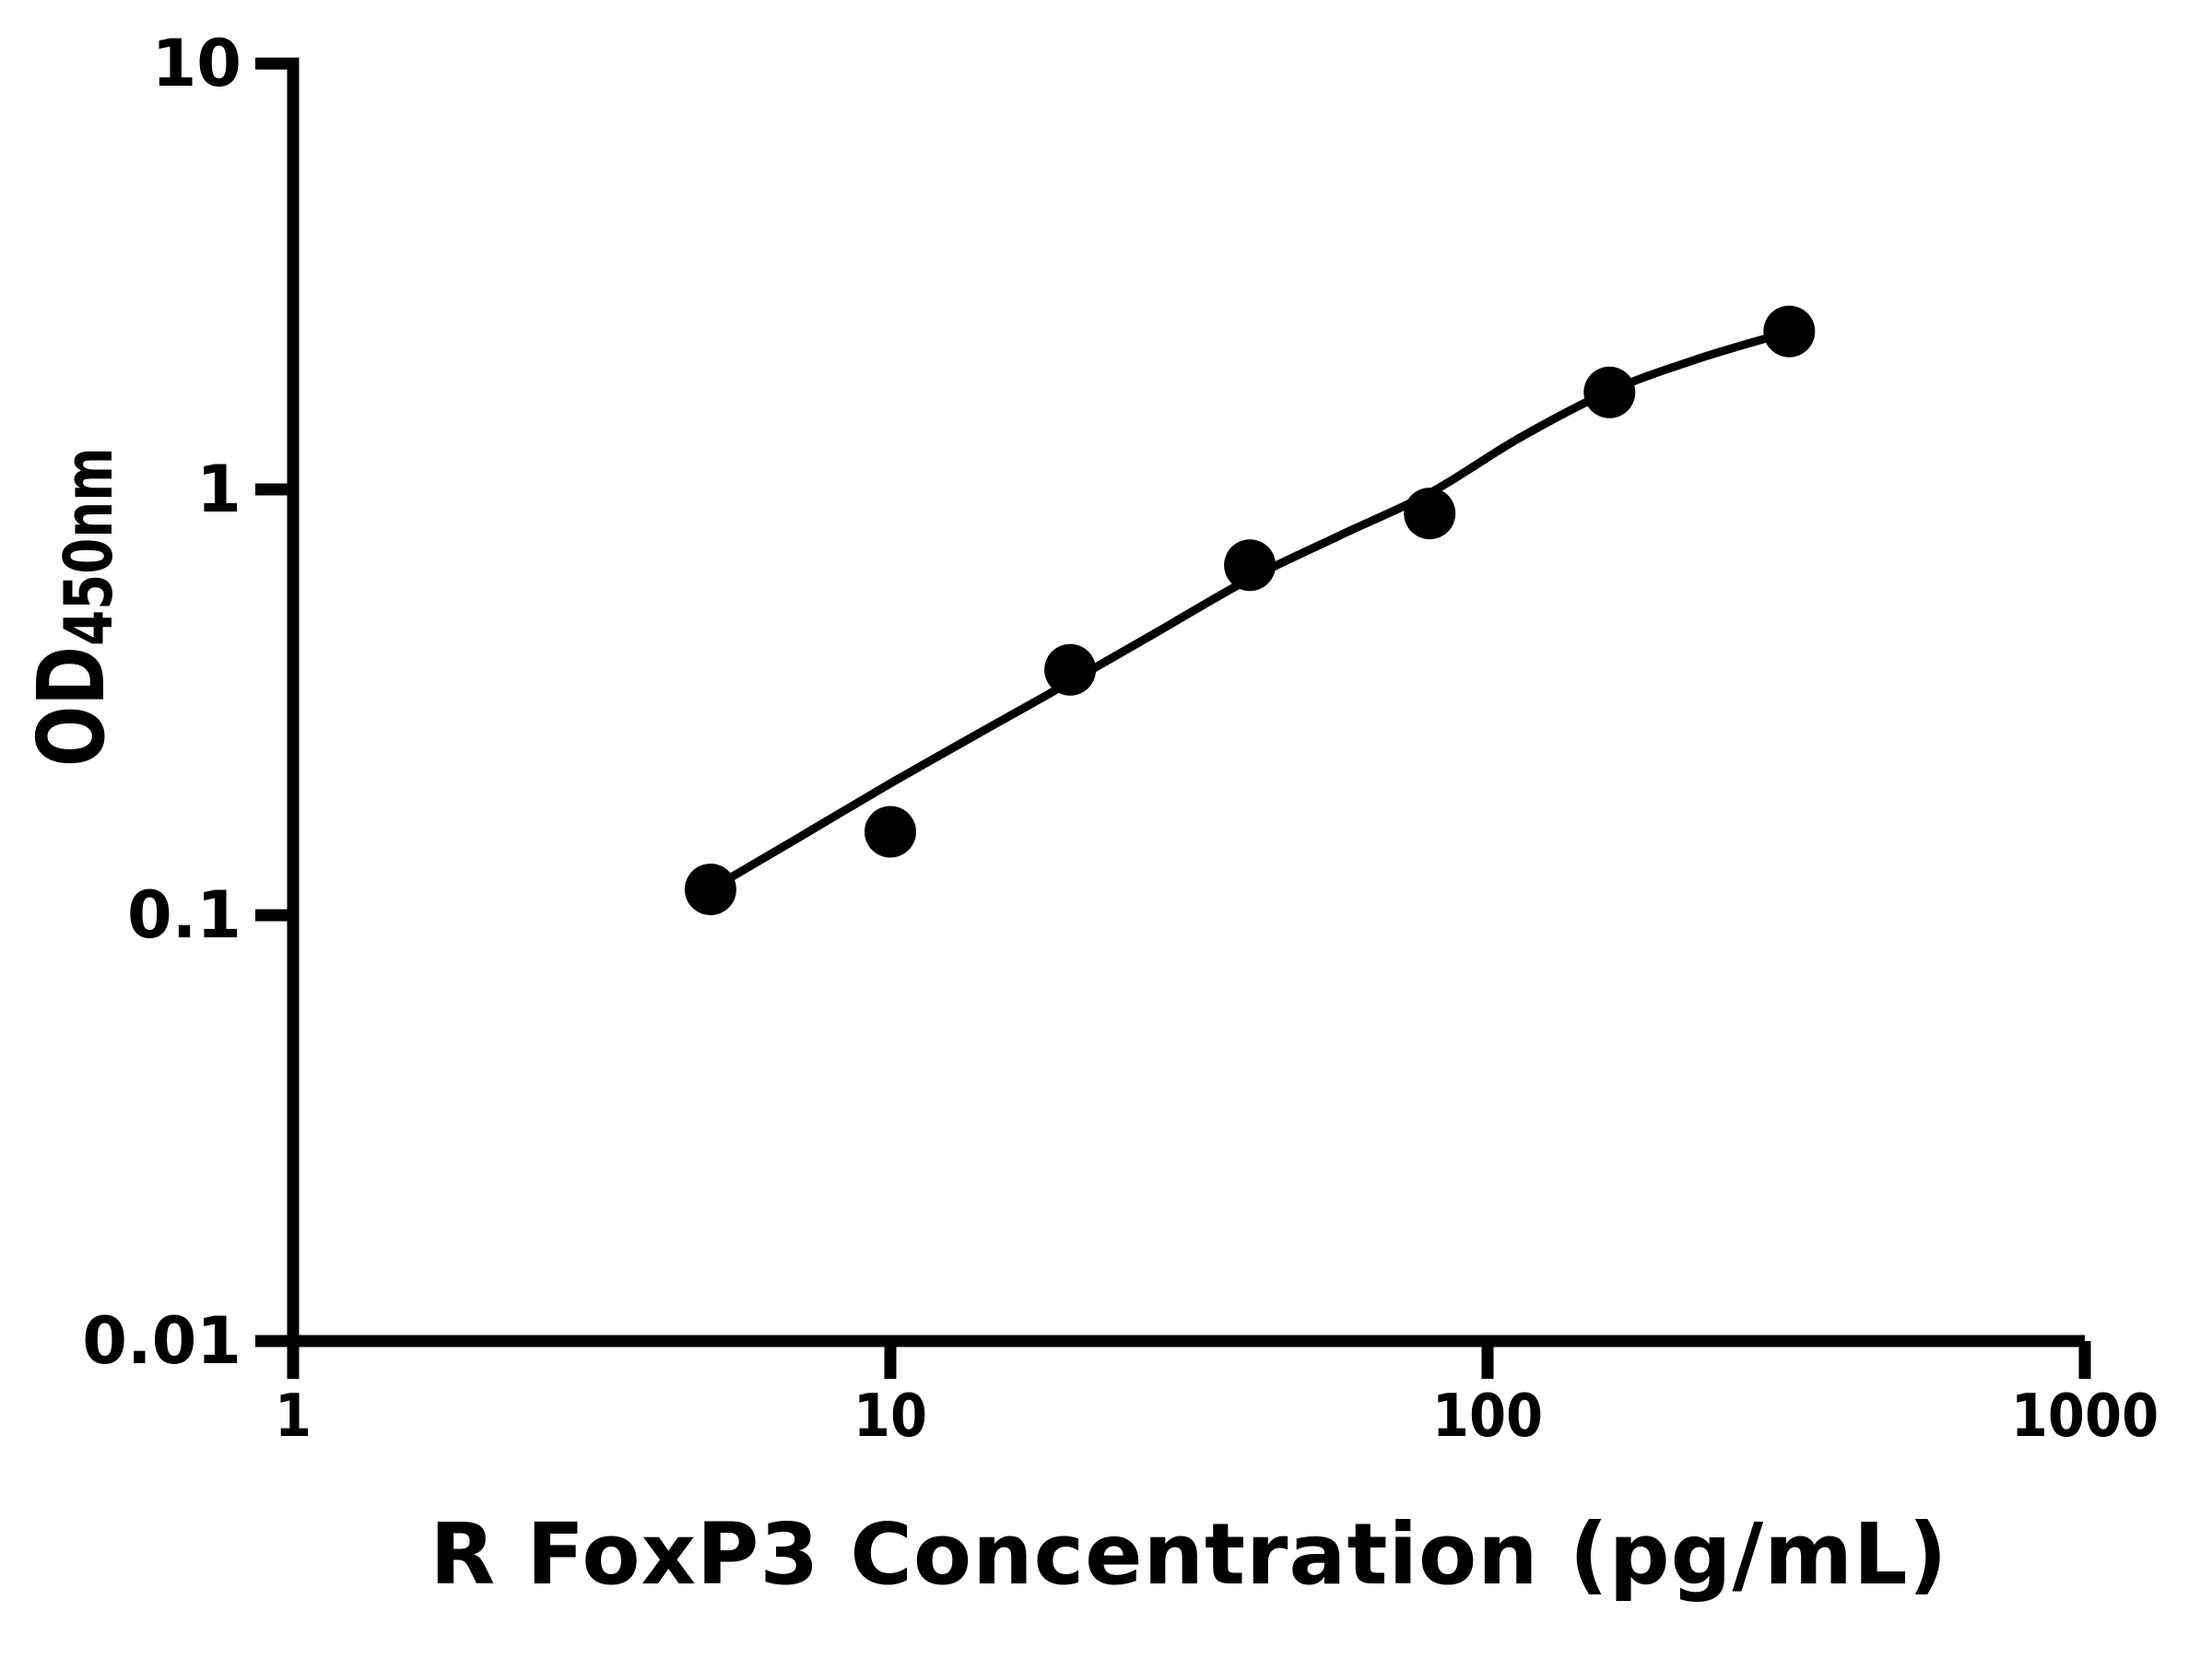 This screenshot has height=1659, width=2212. Describe the element at coordinates (161, 1341) in the screenshot. I see `y-tick-label: 0.01` at that location.